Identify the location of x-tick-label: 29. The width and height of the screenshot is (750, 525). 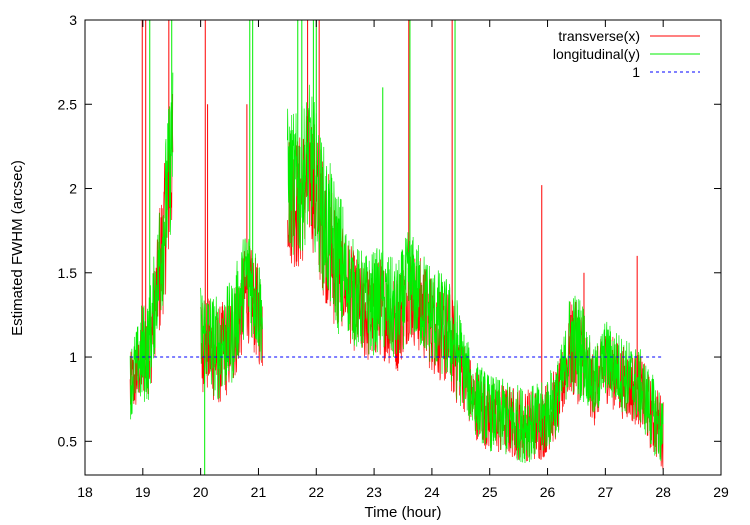
(721, 492).